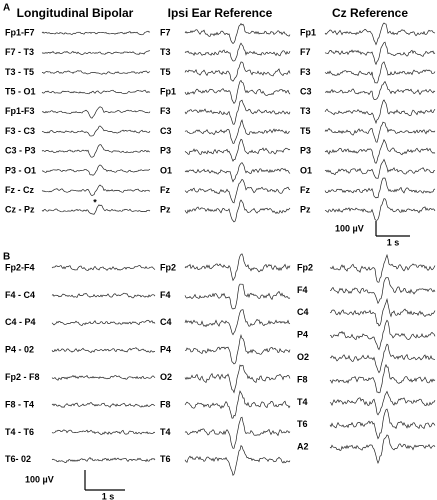 This screenshot has height=500, width=437. What do you see at coordinates (165, 459) in the screenshot?
I see `channel-label: T6` at bounding box center [165, 459].